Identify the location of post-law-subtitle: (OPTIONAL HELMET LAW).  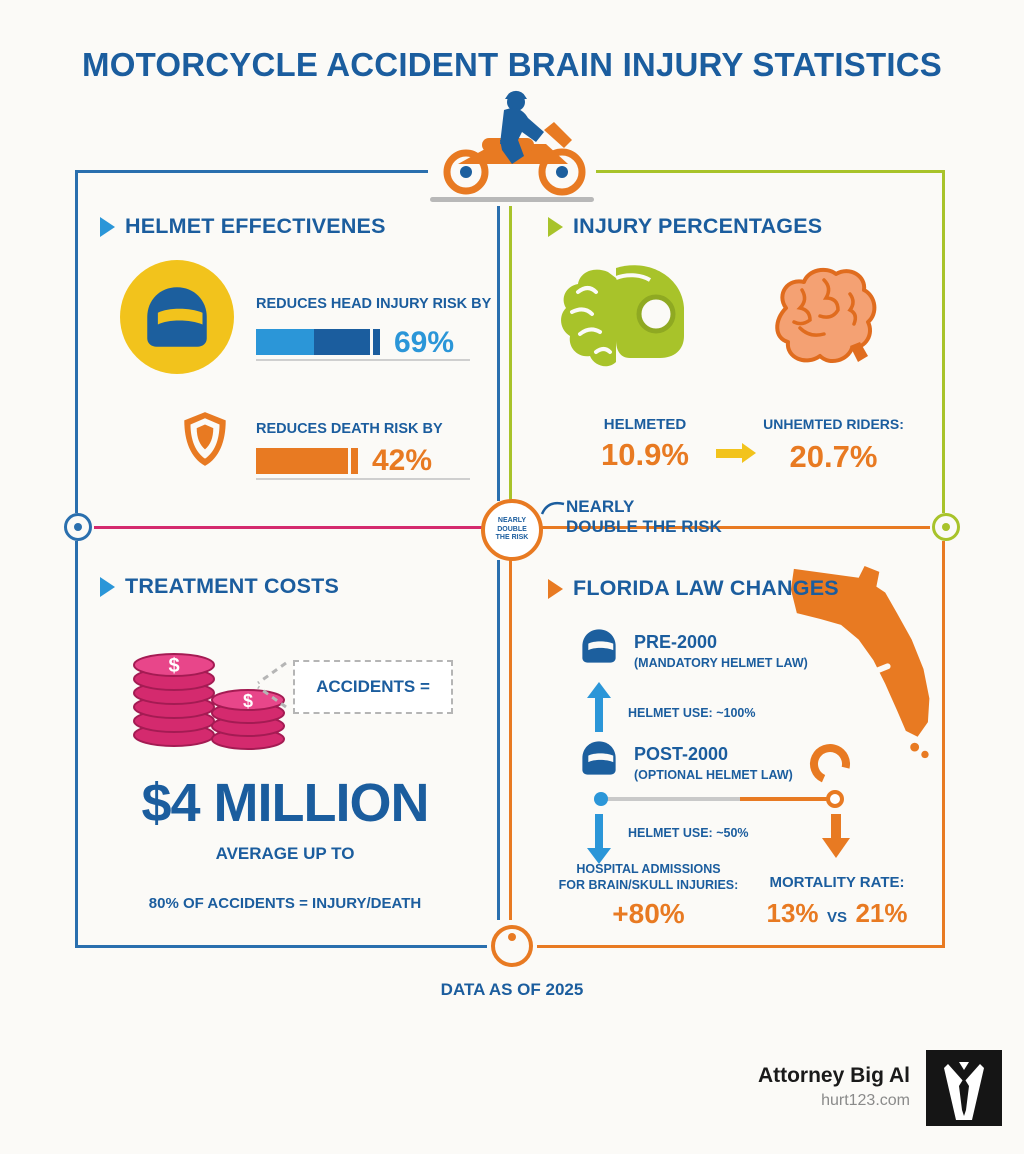
(713, 775).